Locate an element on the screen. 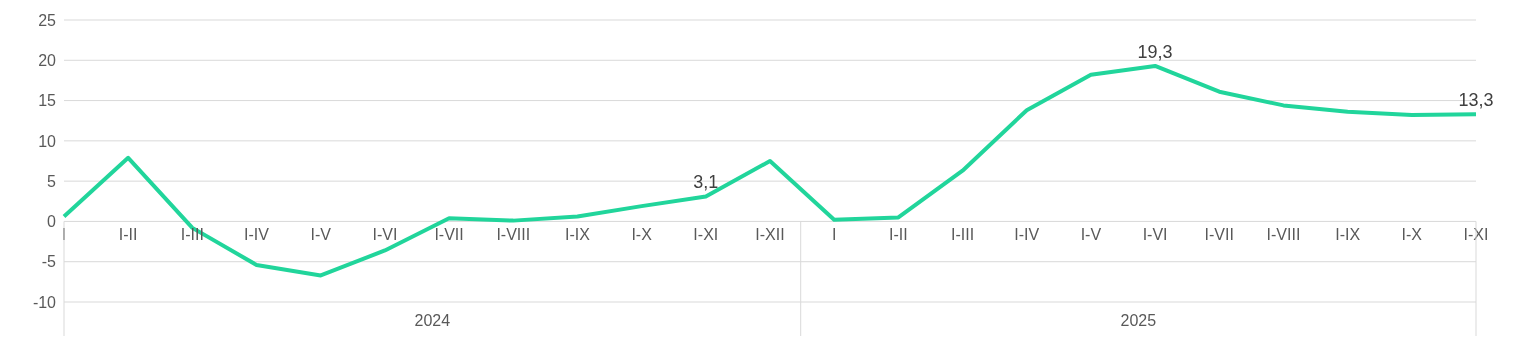 Image resolution: width=1515 pixels, height=346 pixels. y-tick-label: -10 is located at coordinates (44, 302).